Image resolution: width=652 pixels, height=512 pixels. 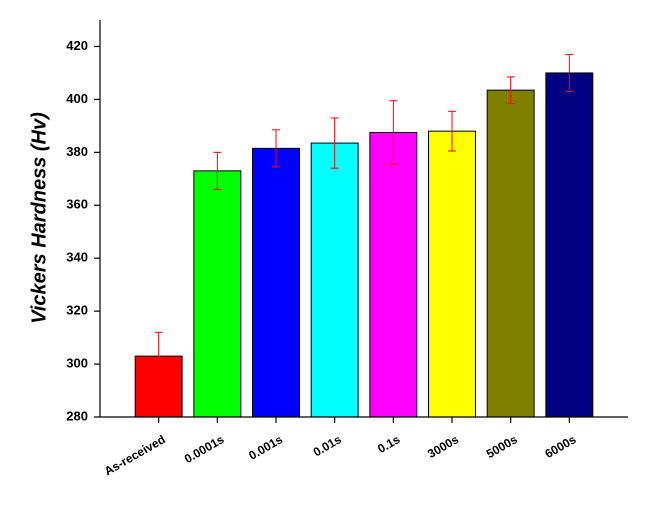 What do you see at coordinates (443, 446) in the screenshot?
I see `x-tick-label: 3000s` at bounding box center [443, 446].